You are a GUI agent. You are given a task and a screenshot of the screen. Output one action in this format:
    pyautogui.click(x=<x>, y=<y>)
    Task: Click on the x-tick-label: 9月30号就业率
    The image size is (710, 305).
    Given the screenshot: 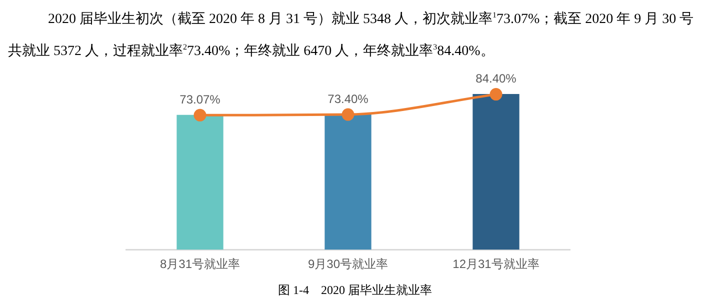 What is the action you would take?
    pyautogui.click(x=348, y=264)
    